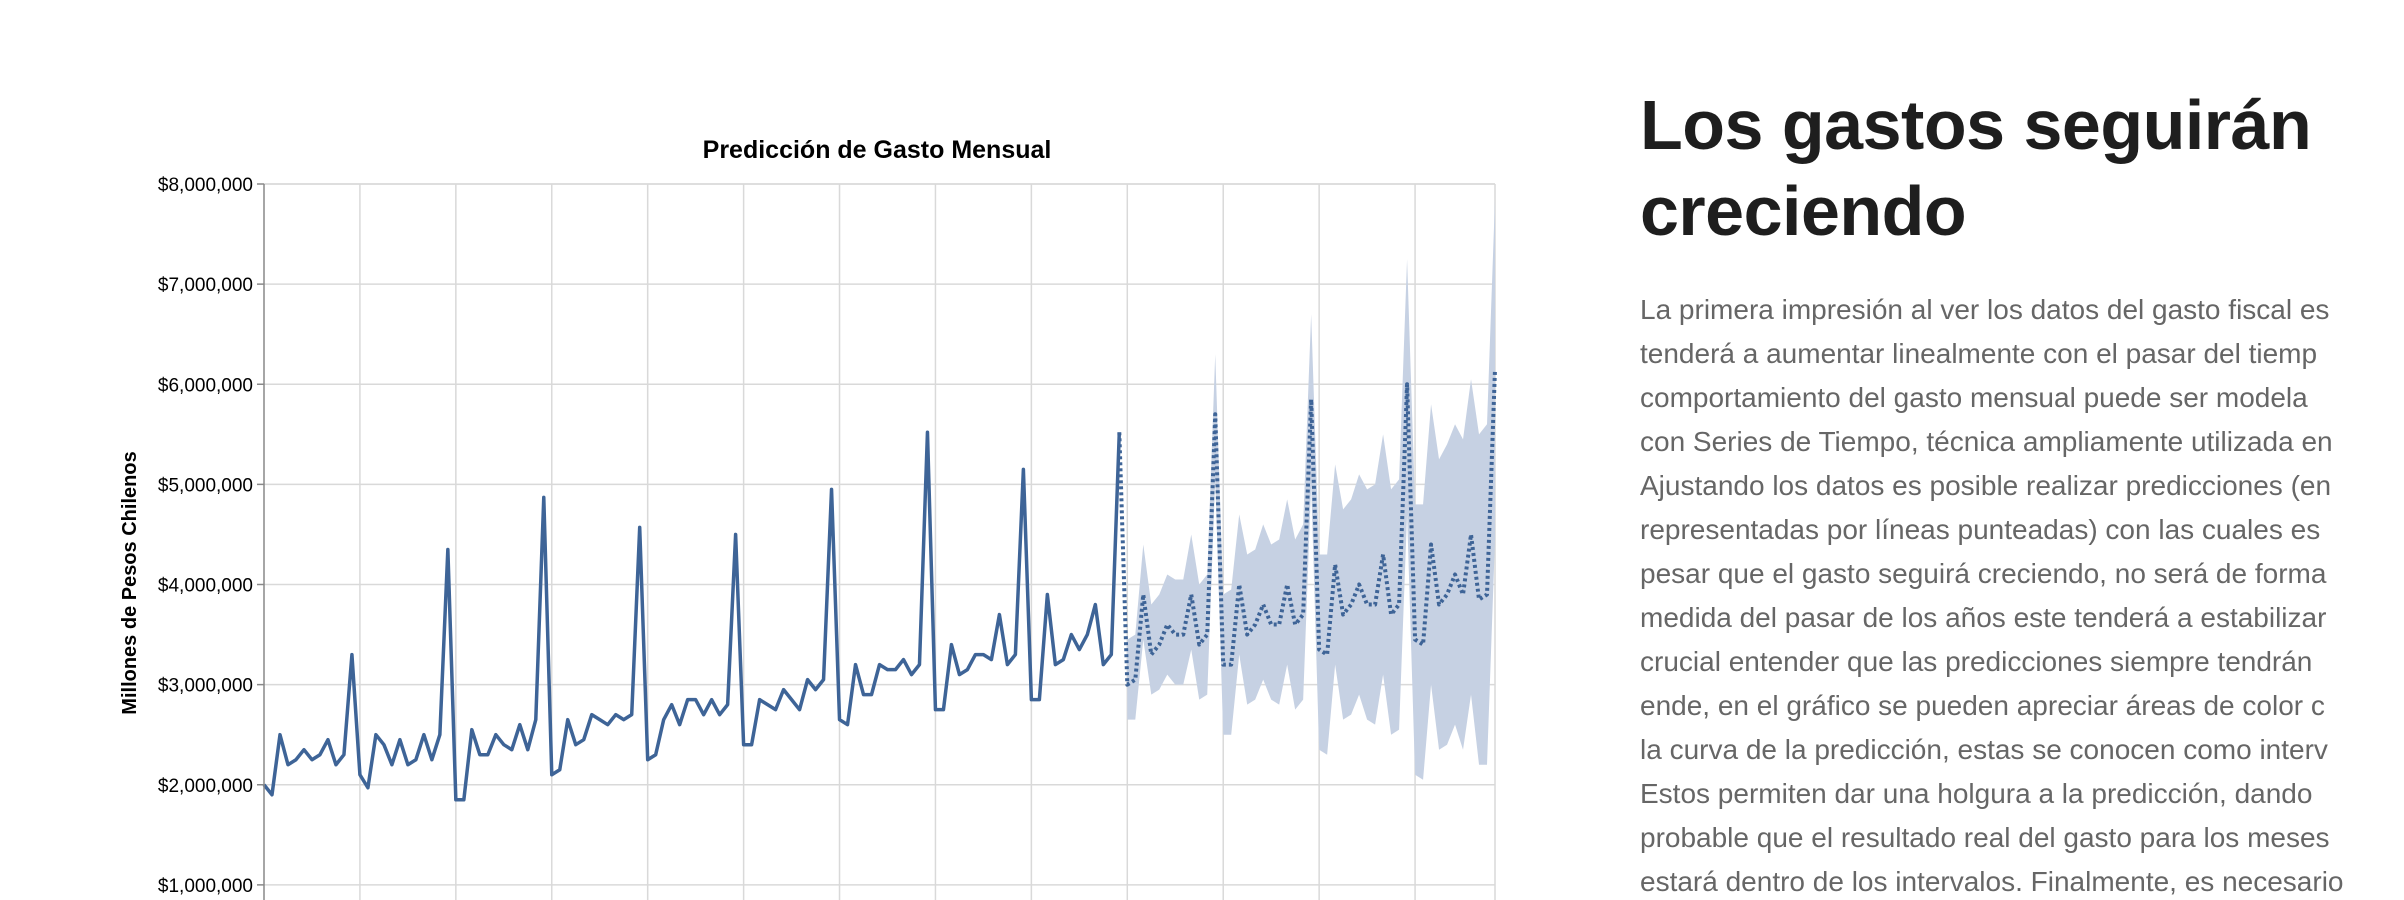 Image resolution: width=2404 pixels, height=900 pixels. Describe the element at coordinates (205, 586) in the screenshot. I see `y-tick-label: $4,000,000` at that location.